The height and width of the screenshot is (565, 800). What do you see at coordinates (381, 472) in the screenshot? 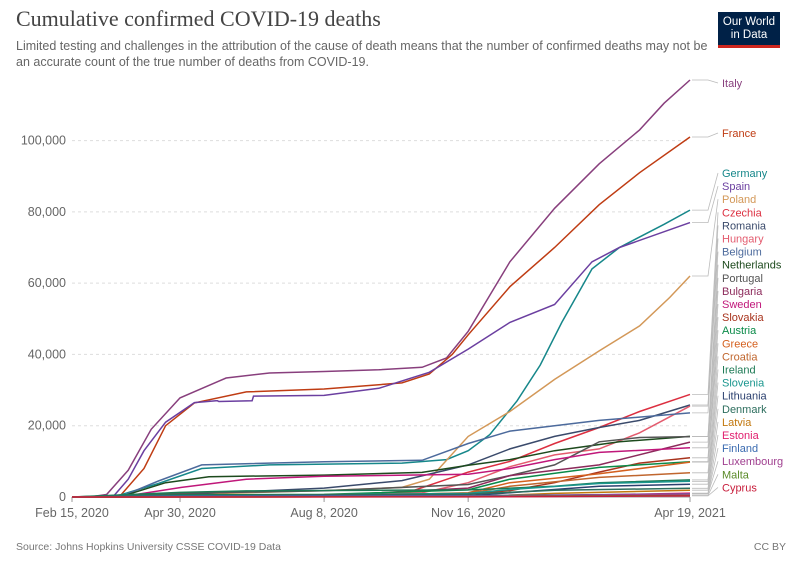
I see `series-line-sweden` at bounding box center [381, 472].